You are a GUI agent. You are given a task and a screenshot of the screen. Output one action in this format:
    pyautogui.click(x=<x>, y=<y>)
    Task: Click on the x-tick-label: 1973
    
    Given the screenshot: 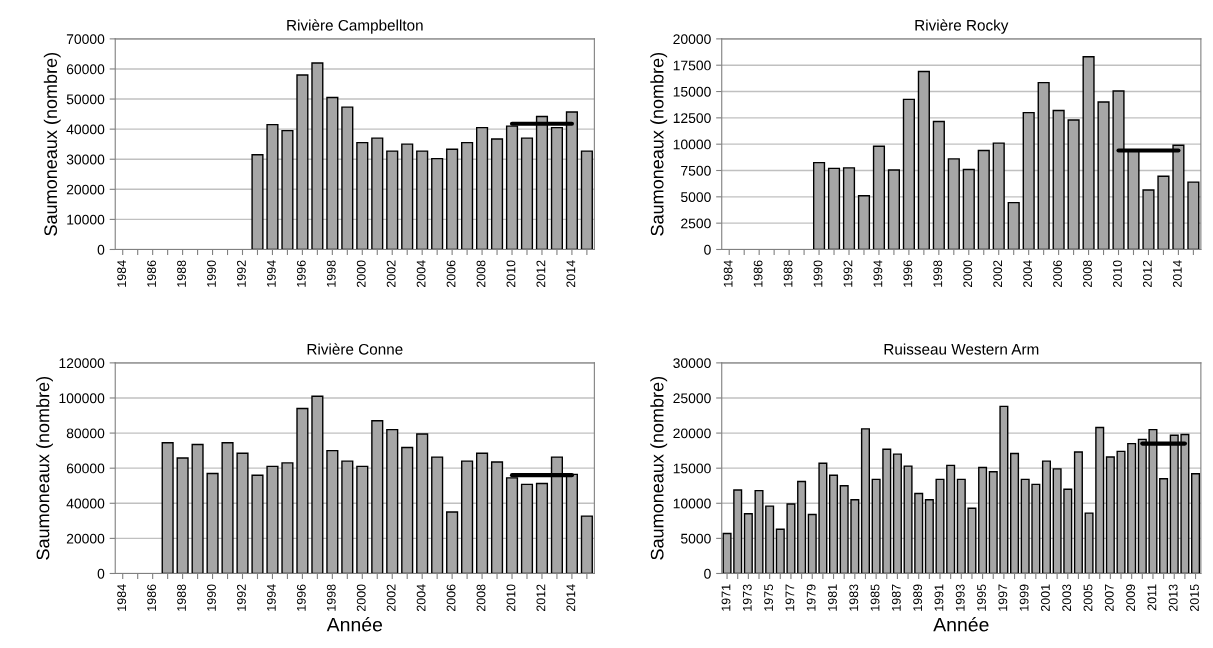 What is the action you would take?
    pyautogui.click(x=747, y=597)
    